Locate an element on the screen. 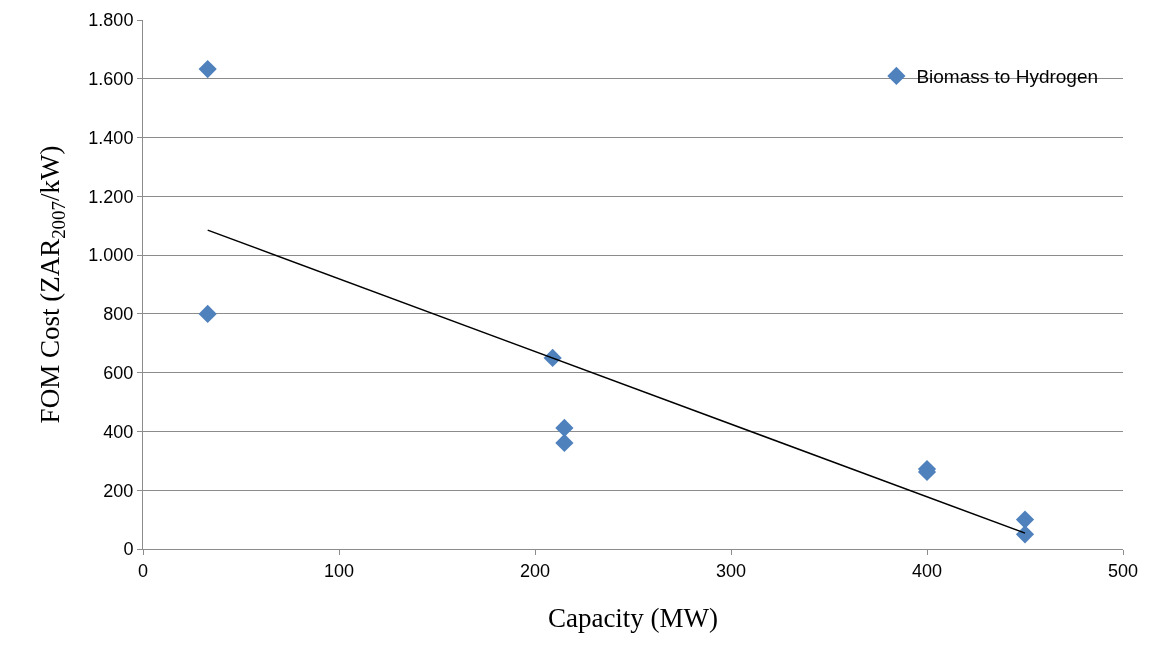 The width and height of the screenshot is (1155, 658). x-tick-label: 500 is located at coordinates (1123, 570).